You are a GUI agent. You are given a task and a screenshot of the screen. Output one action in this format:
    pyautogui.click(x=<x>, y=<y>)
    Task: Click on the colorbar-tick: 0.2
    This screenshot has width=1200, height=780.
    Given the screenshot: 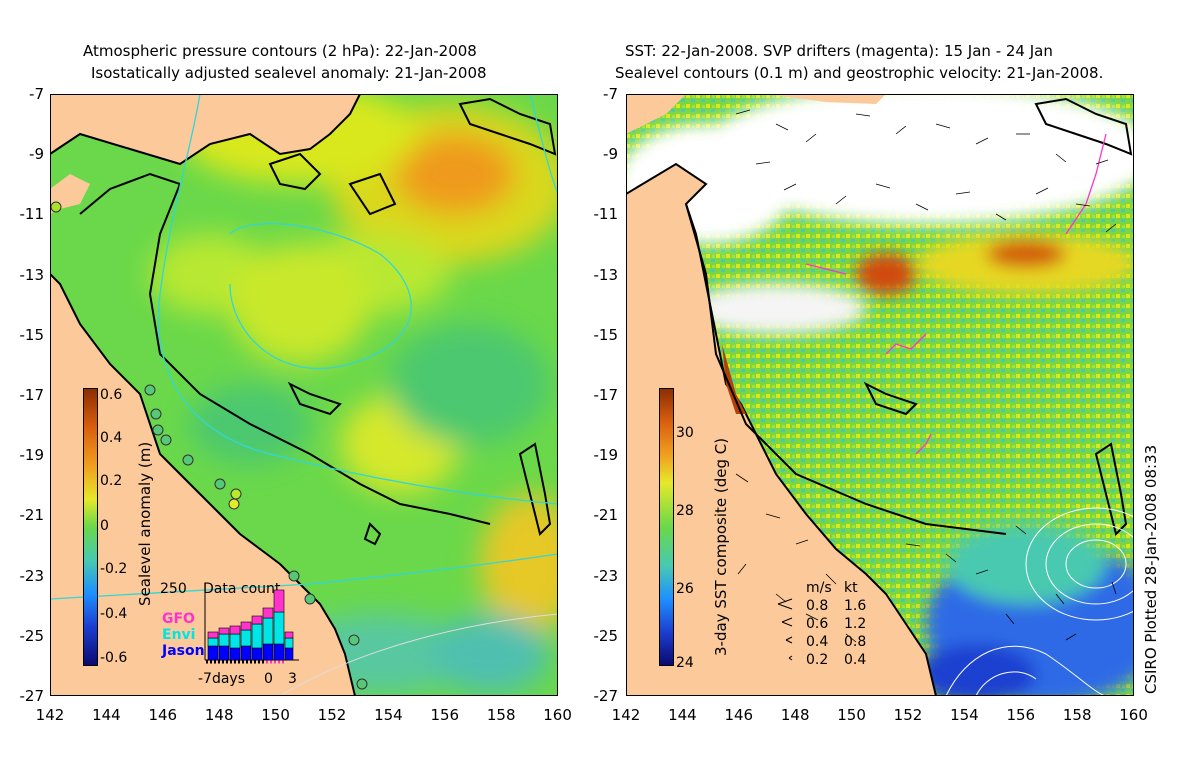 What is the action you would take?
    pyautogui.click(x=111, y=481)
    